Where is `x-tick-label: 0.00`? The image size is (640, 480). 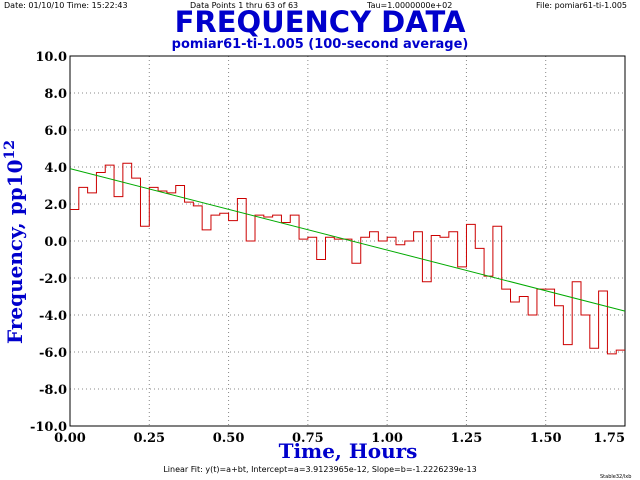 x-tick-label: 0.00 is located at coordinates (70, 438).